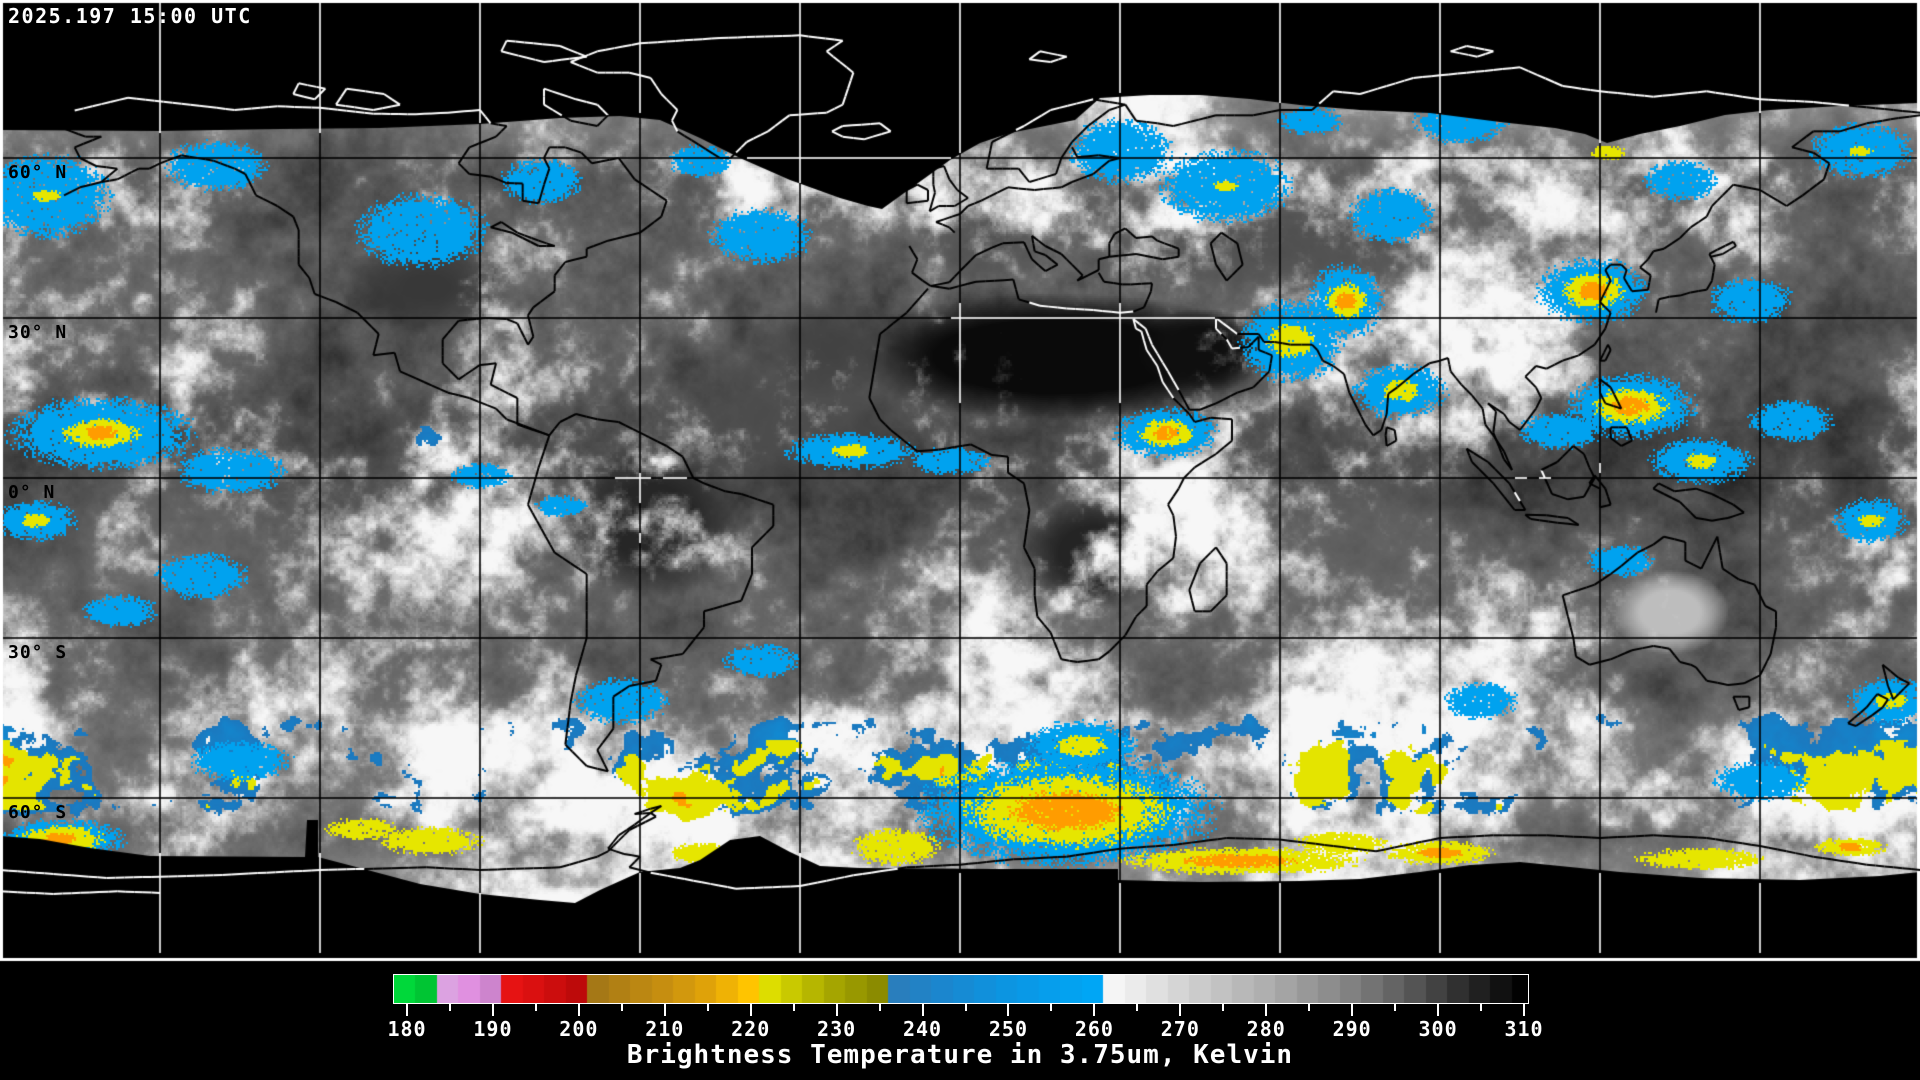  I want to click on colorbar-tick-label: 280, so click(1266, 1029).